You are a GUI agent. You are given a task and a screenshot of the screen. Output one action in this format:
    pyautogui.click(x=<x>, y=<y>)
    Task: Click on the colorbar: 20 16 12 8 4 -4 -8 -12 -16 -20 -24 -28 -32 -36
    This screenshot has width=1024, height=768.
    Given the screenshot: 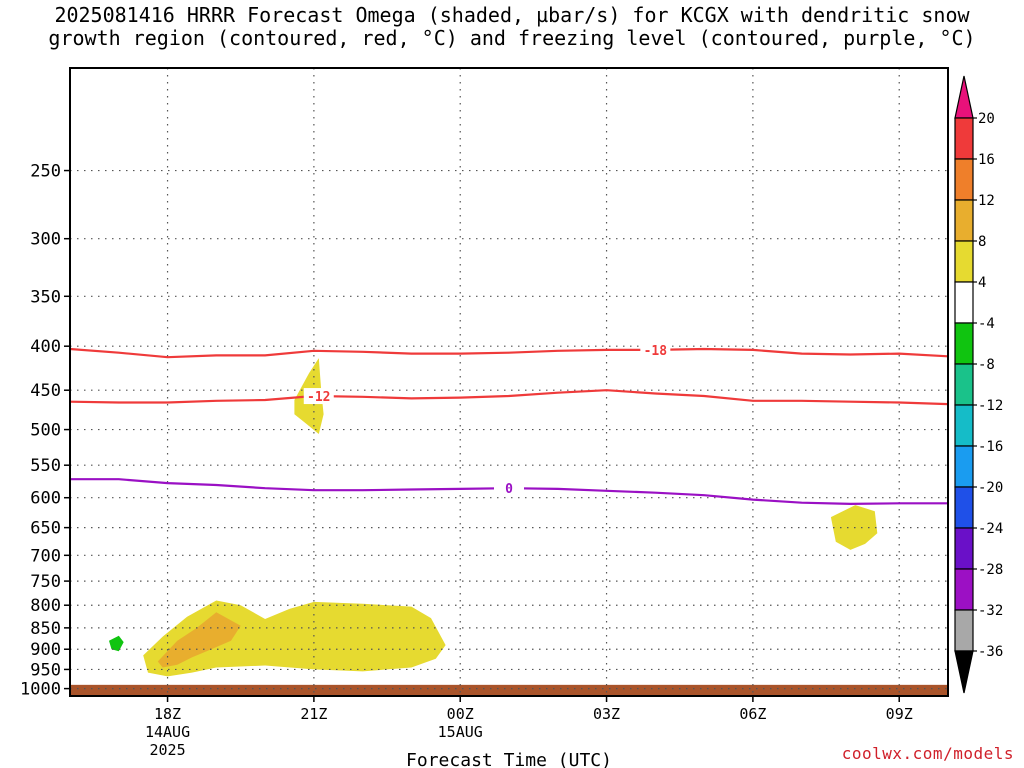 What is the action you would take?
    pyautogui.click(x=978, y=384)
    